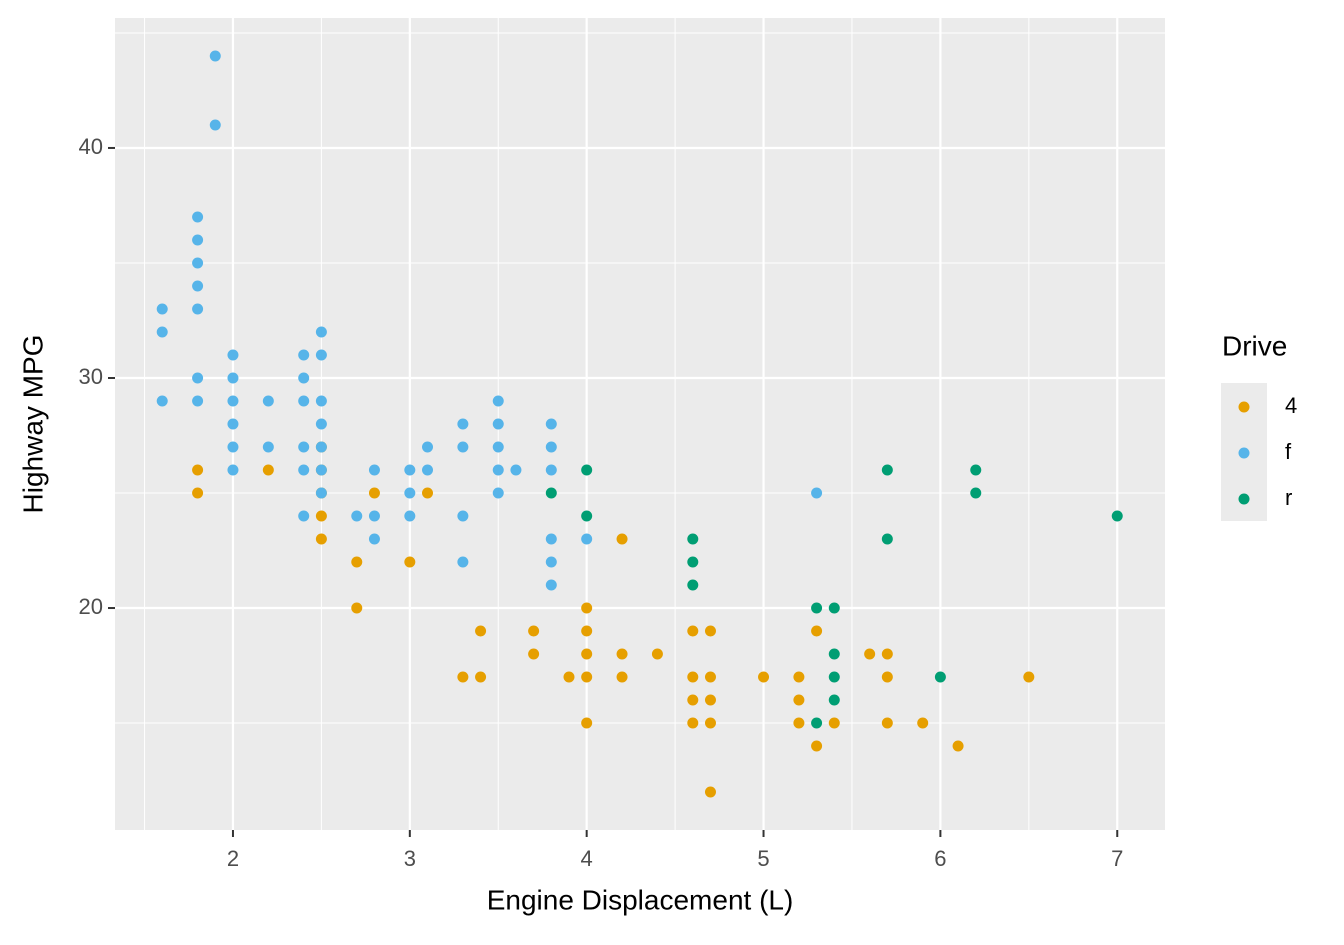 The width and height of the screenshot is (1344, 945). What do you see at coordinates (410, 858) in the screenshot?
I see `x-tick-label: 3` at bounding box center [410, 858].